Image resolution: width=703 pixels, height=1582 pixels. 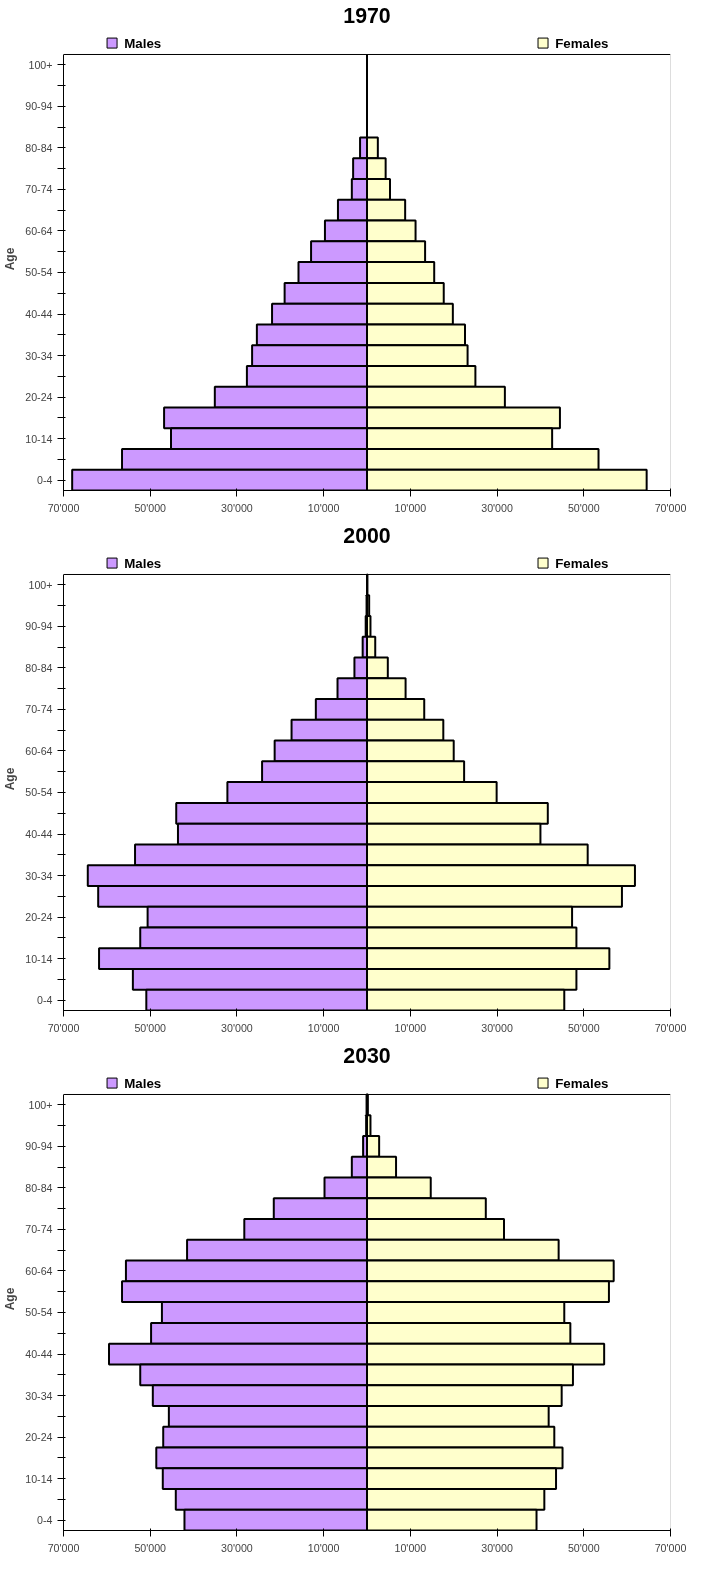 I want to click on chart-title: 1970, so click(x=367, y=15).